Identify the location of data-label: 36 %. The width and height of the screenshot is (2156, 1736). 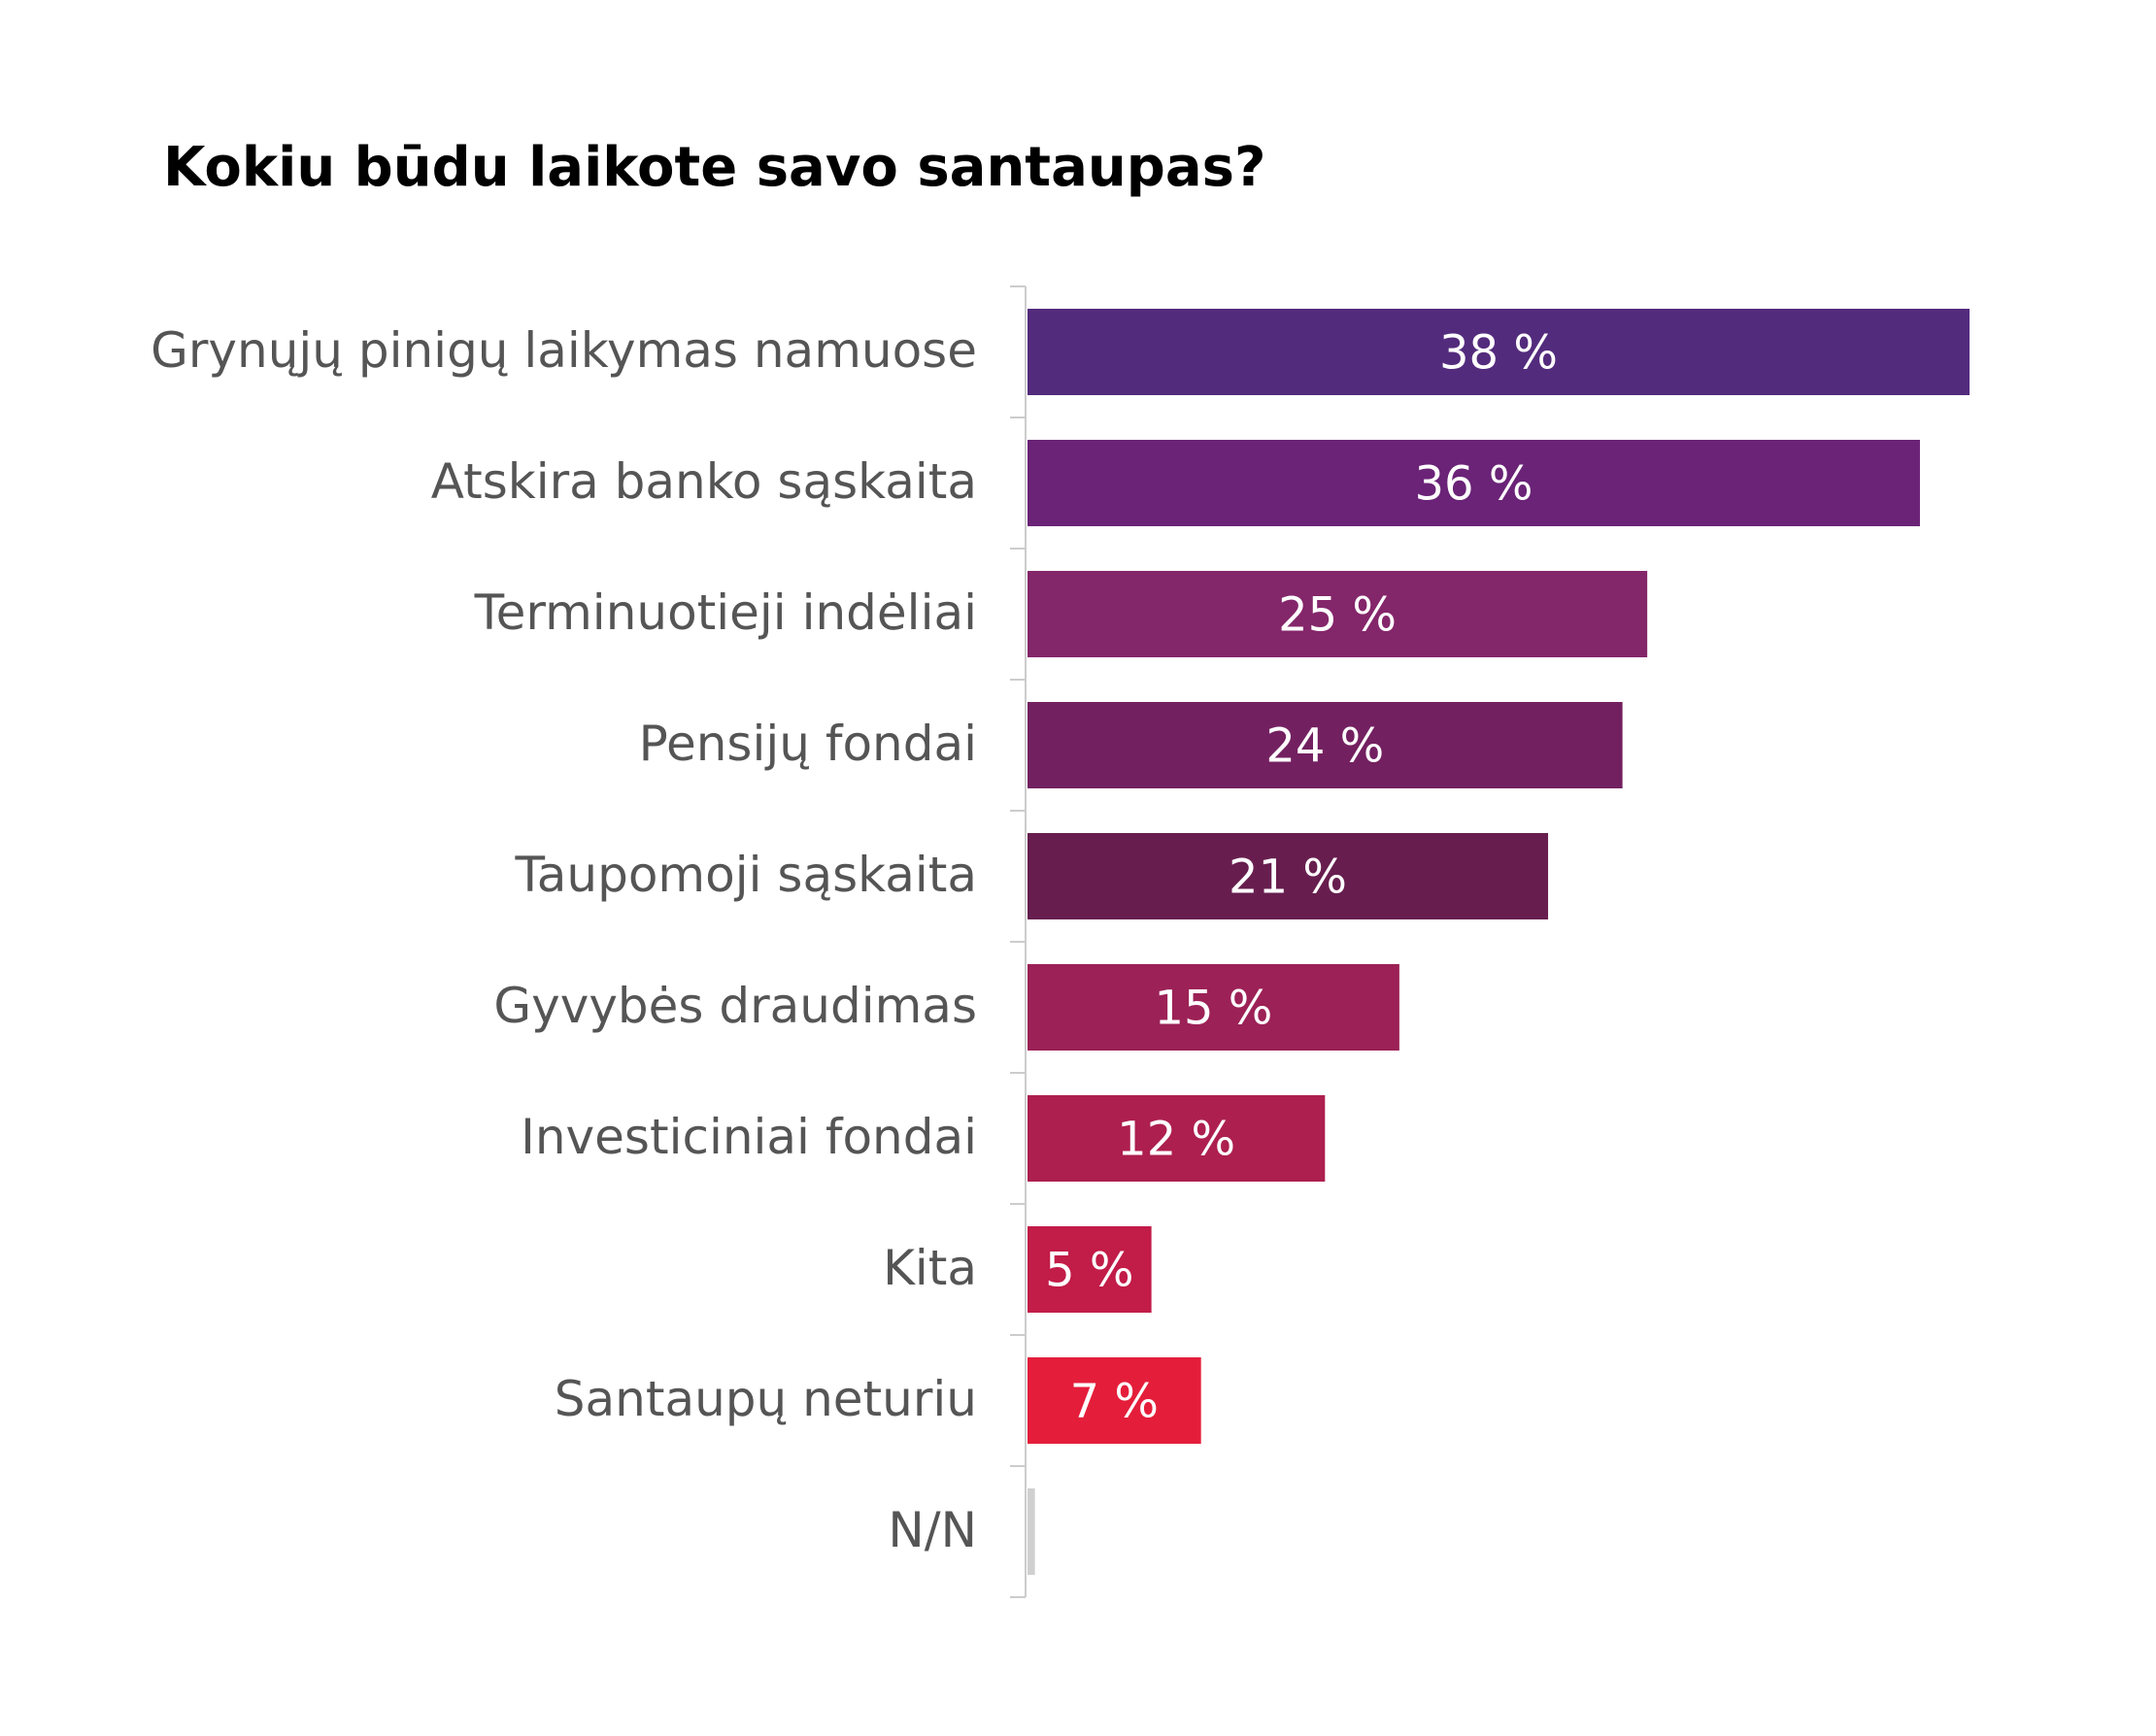
(1474, 484).